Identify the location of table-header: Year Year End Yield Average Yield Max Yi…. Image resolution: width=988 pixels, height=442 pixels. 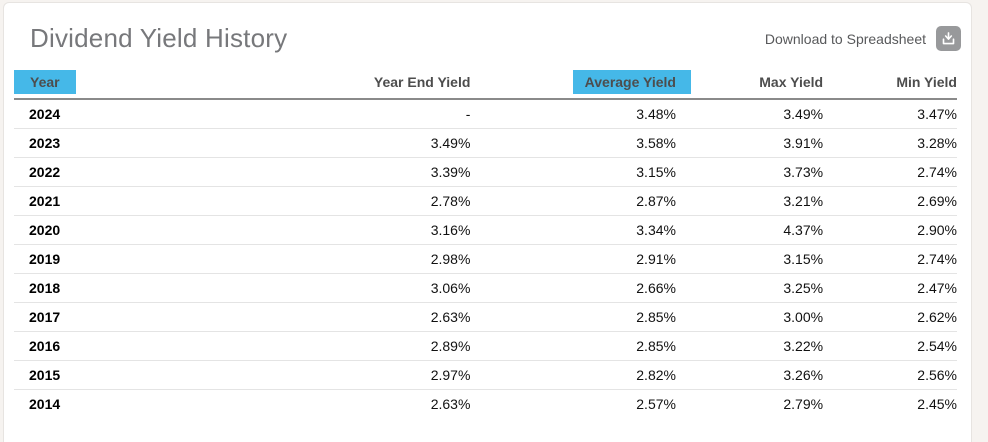
(485, 83).